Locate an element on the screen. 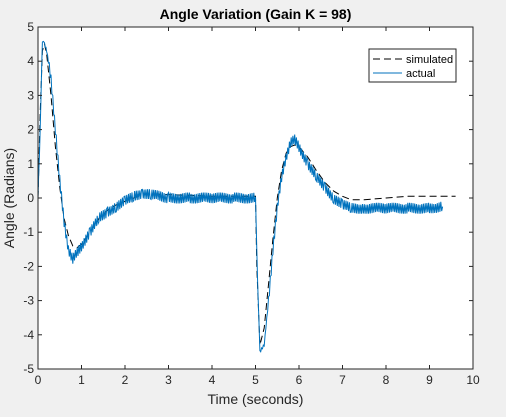 This screenshot has height=417, width=506. x-tick-label-2: 2 is located at coordinates (125, 380).